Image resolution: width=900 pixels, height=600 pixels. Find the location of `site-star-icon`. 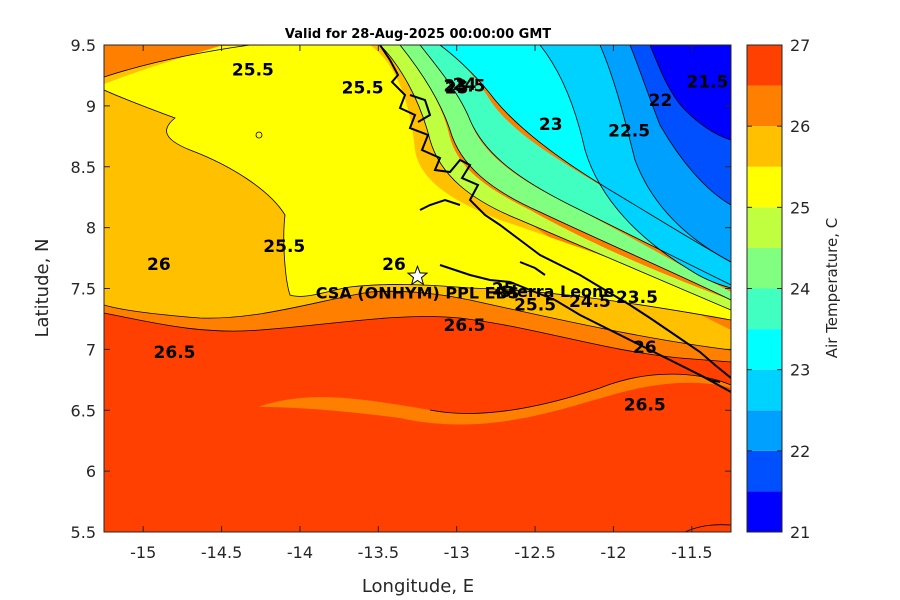

site-star-icon is located at coordinates (417, 275).